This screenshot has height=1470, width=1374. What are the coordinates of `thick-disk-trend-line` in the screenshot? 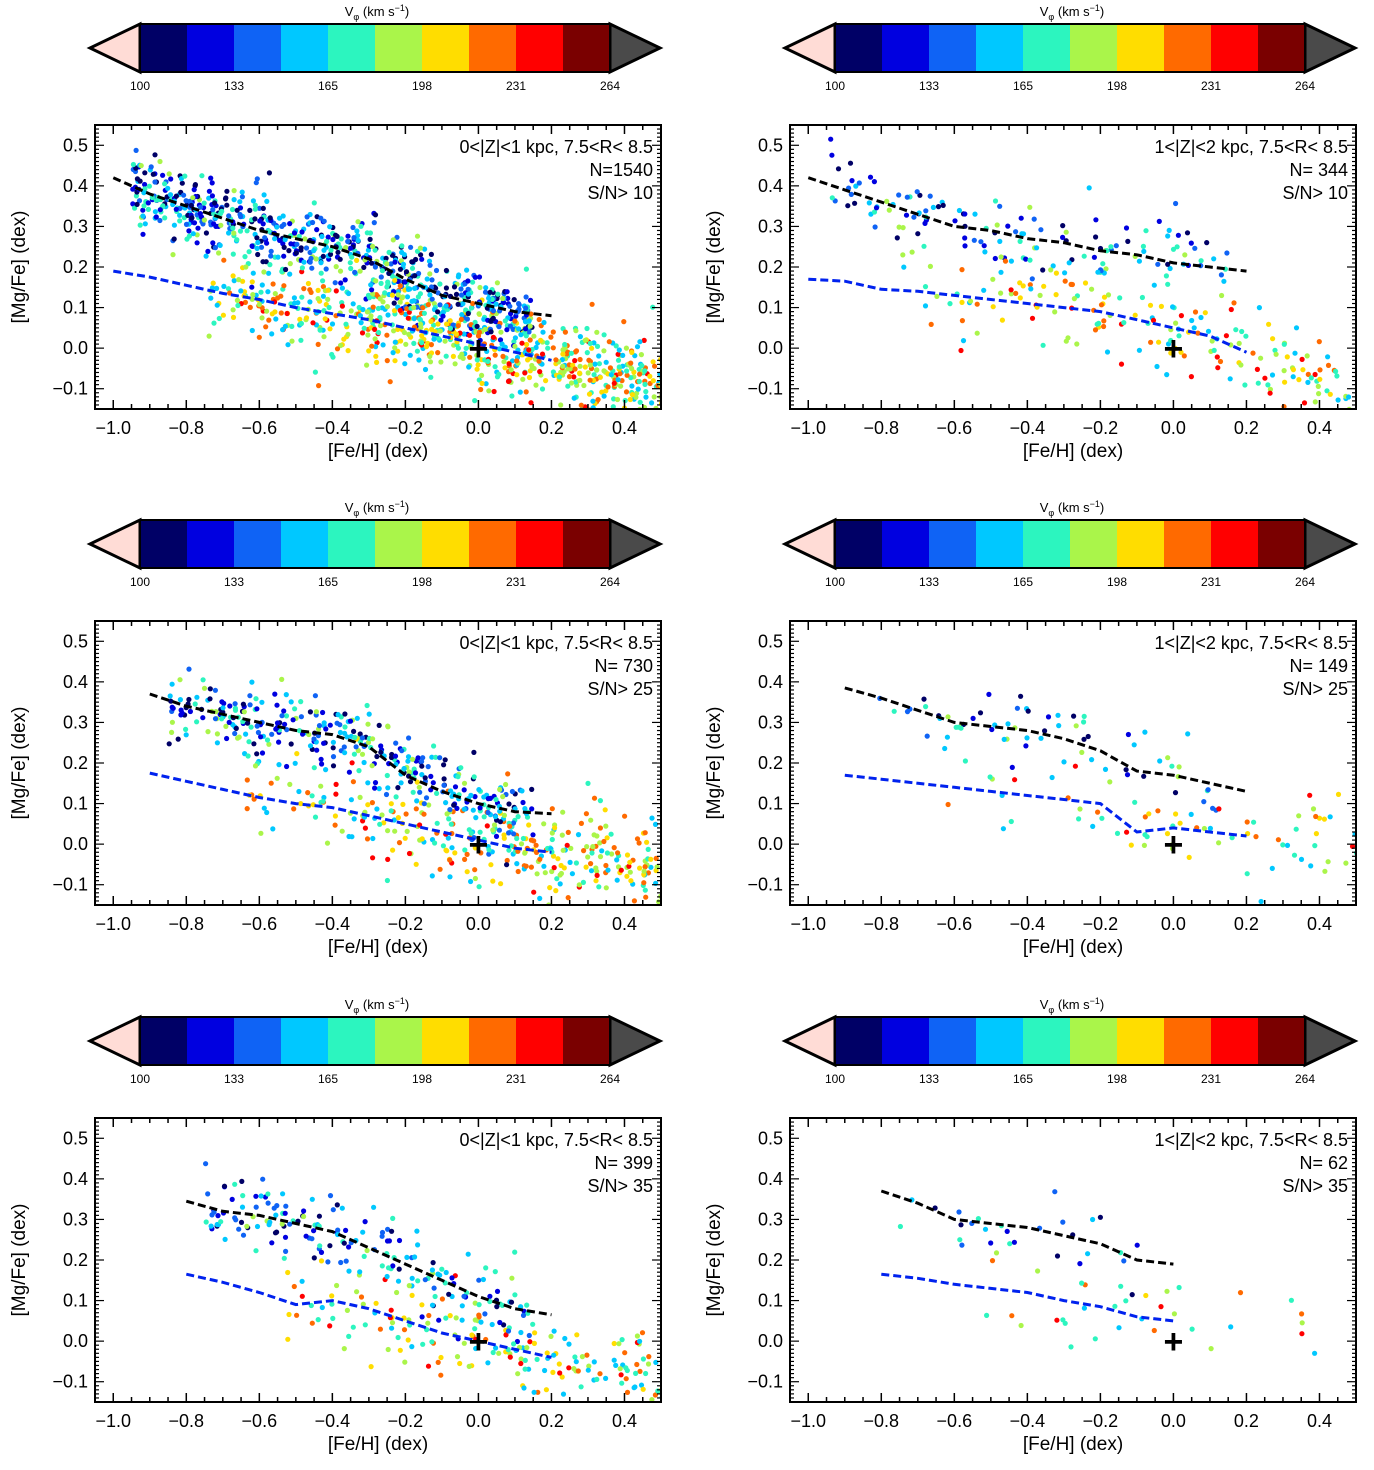 It's located at (1027, 1227).